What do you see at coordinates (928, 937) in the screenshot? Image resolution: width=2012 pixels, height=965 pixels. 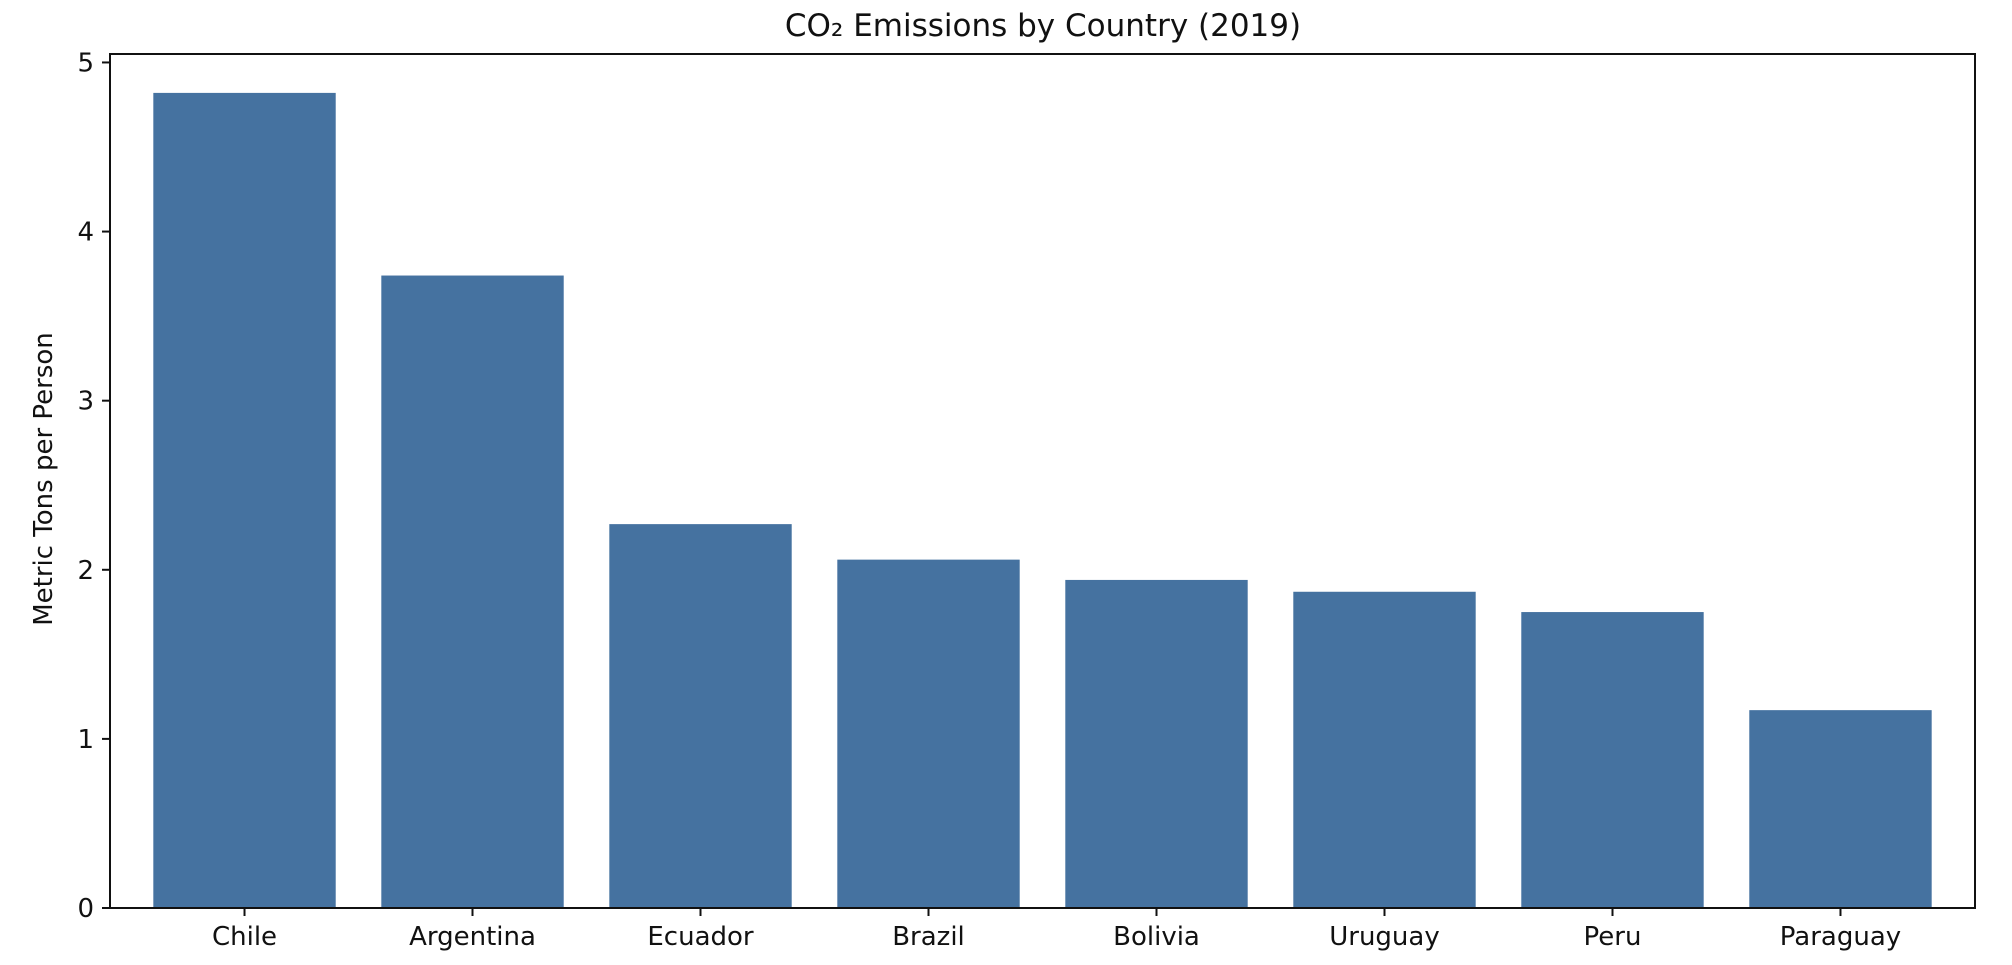 I see `x-tick-label: Brazil` at bounding box center [928, 937].